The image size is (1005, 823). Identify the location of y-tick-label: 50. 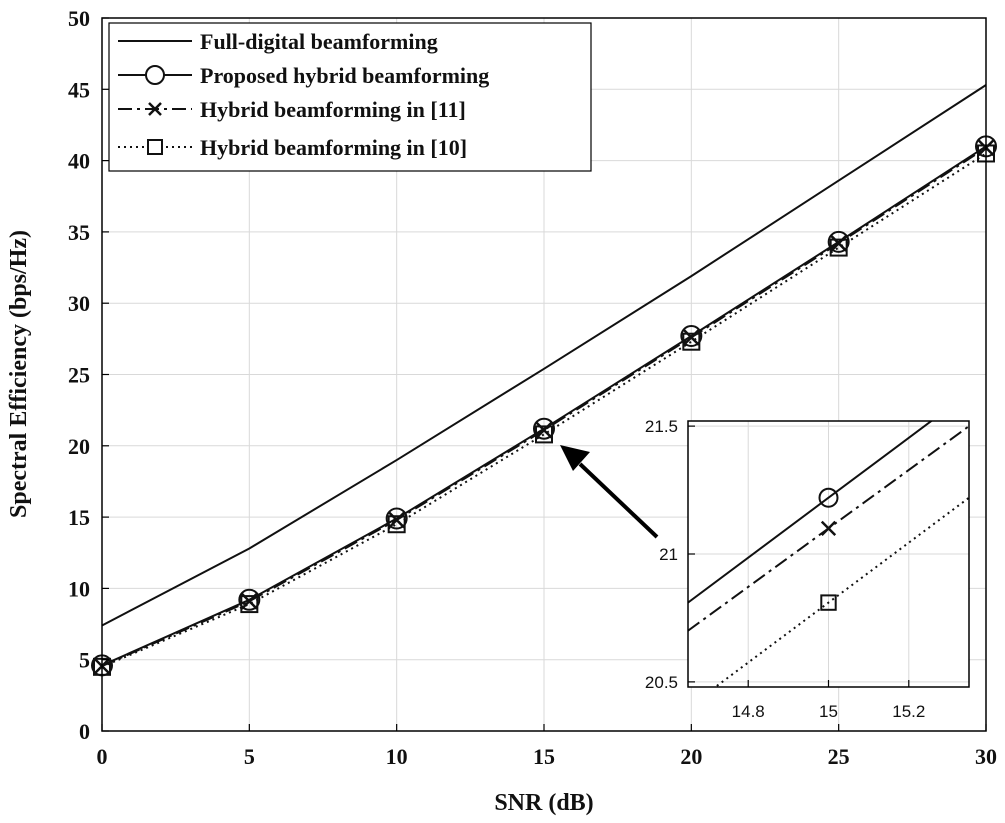
(79, 18).